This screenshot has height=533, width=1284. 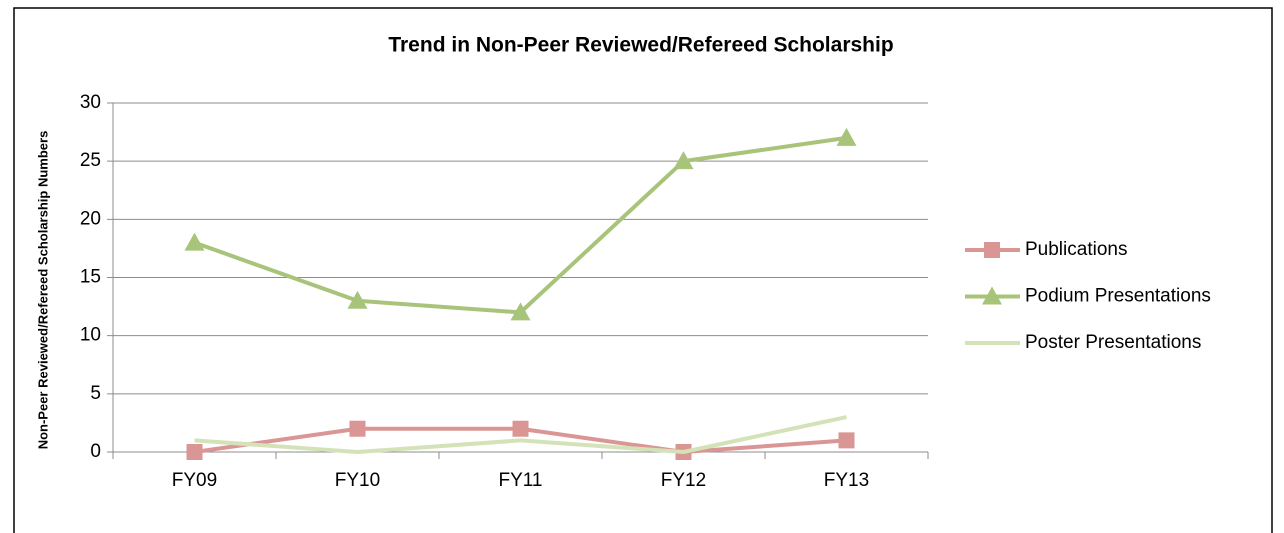 I want to click on y-tick-label: 30, so click(x=90, y=102).